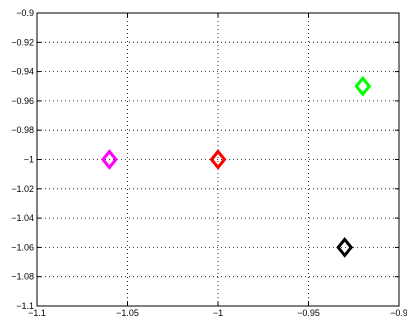  What do you see at coordinates (22, 72) in the screenshot?
I see `y-tick-label: −0.94` at bounding box center [22, 72].